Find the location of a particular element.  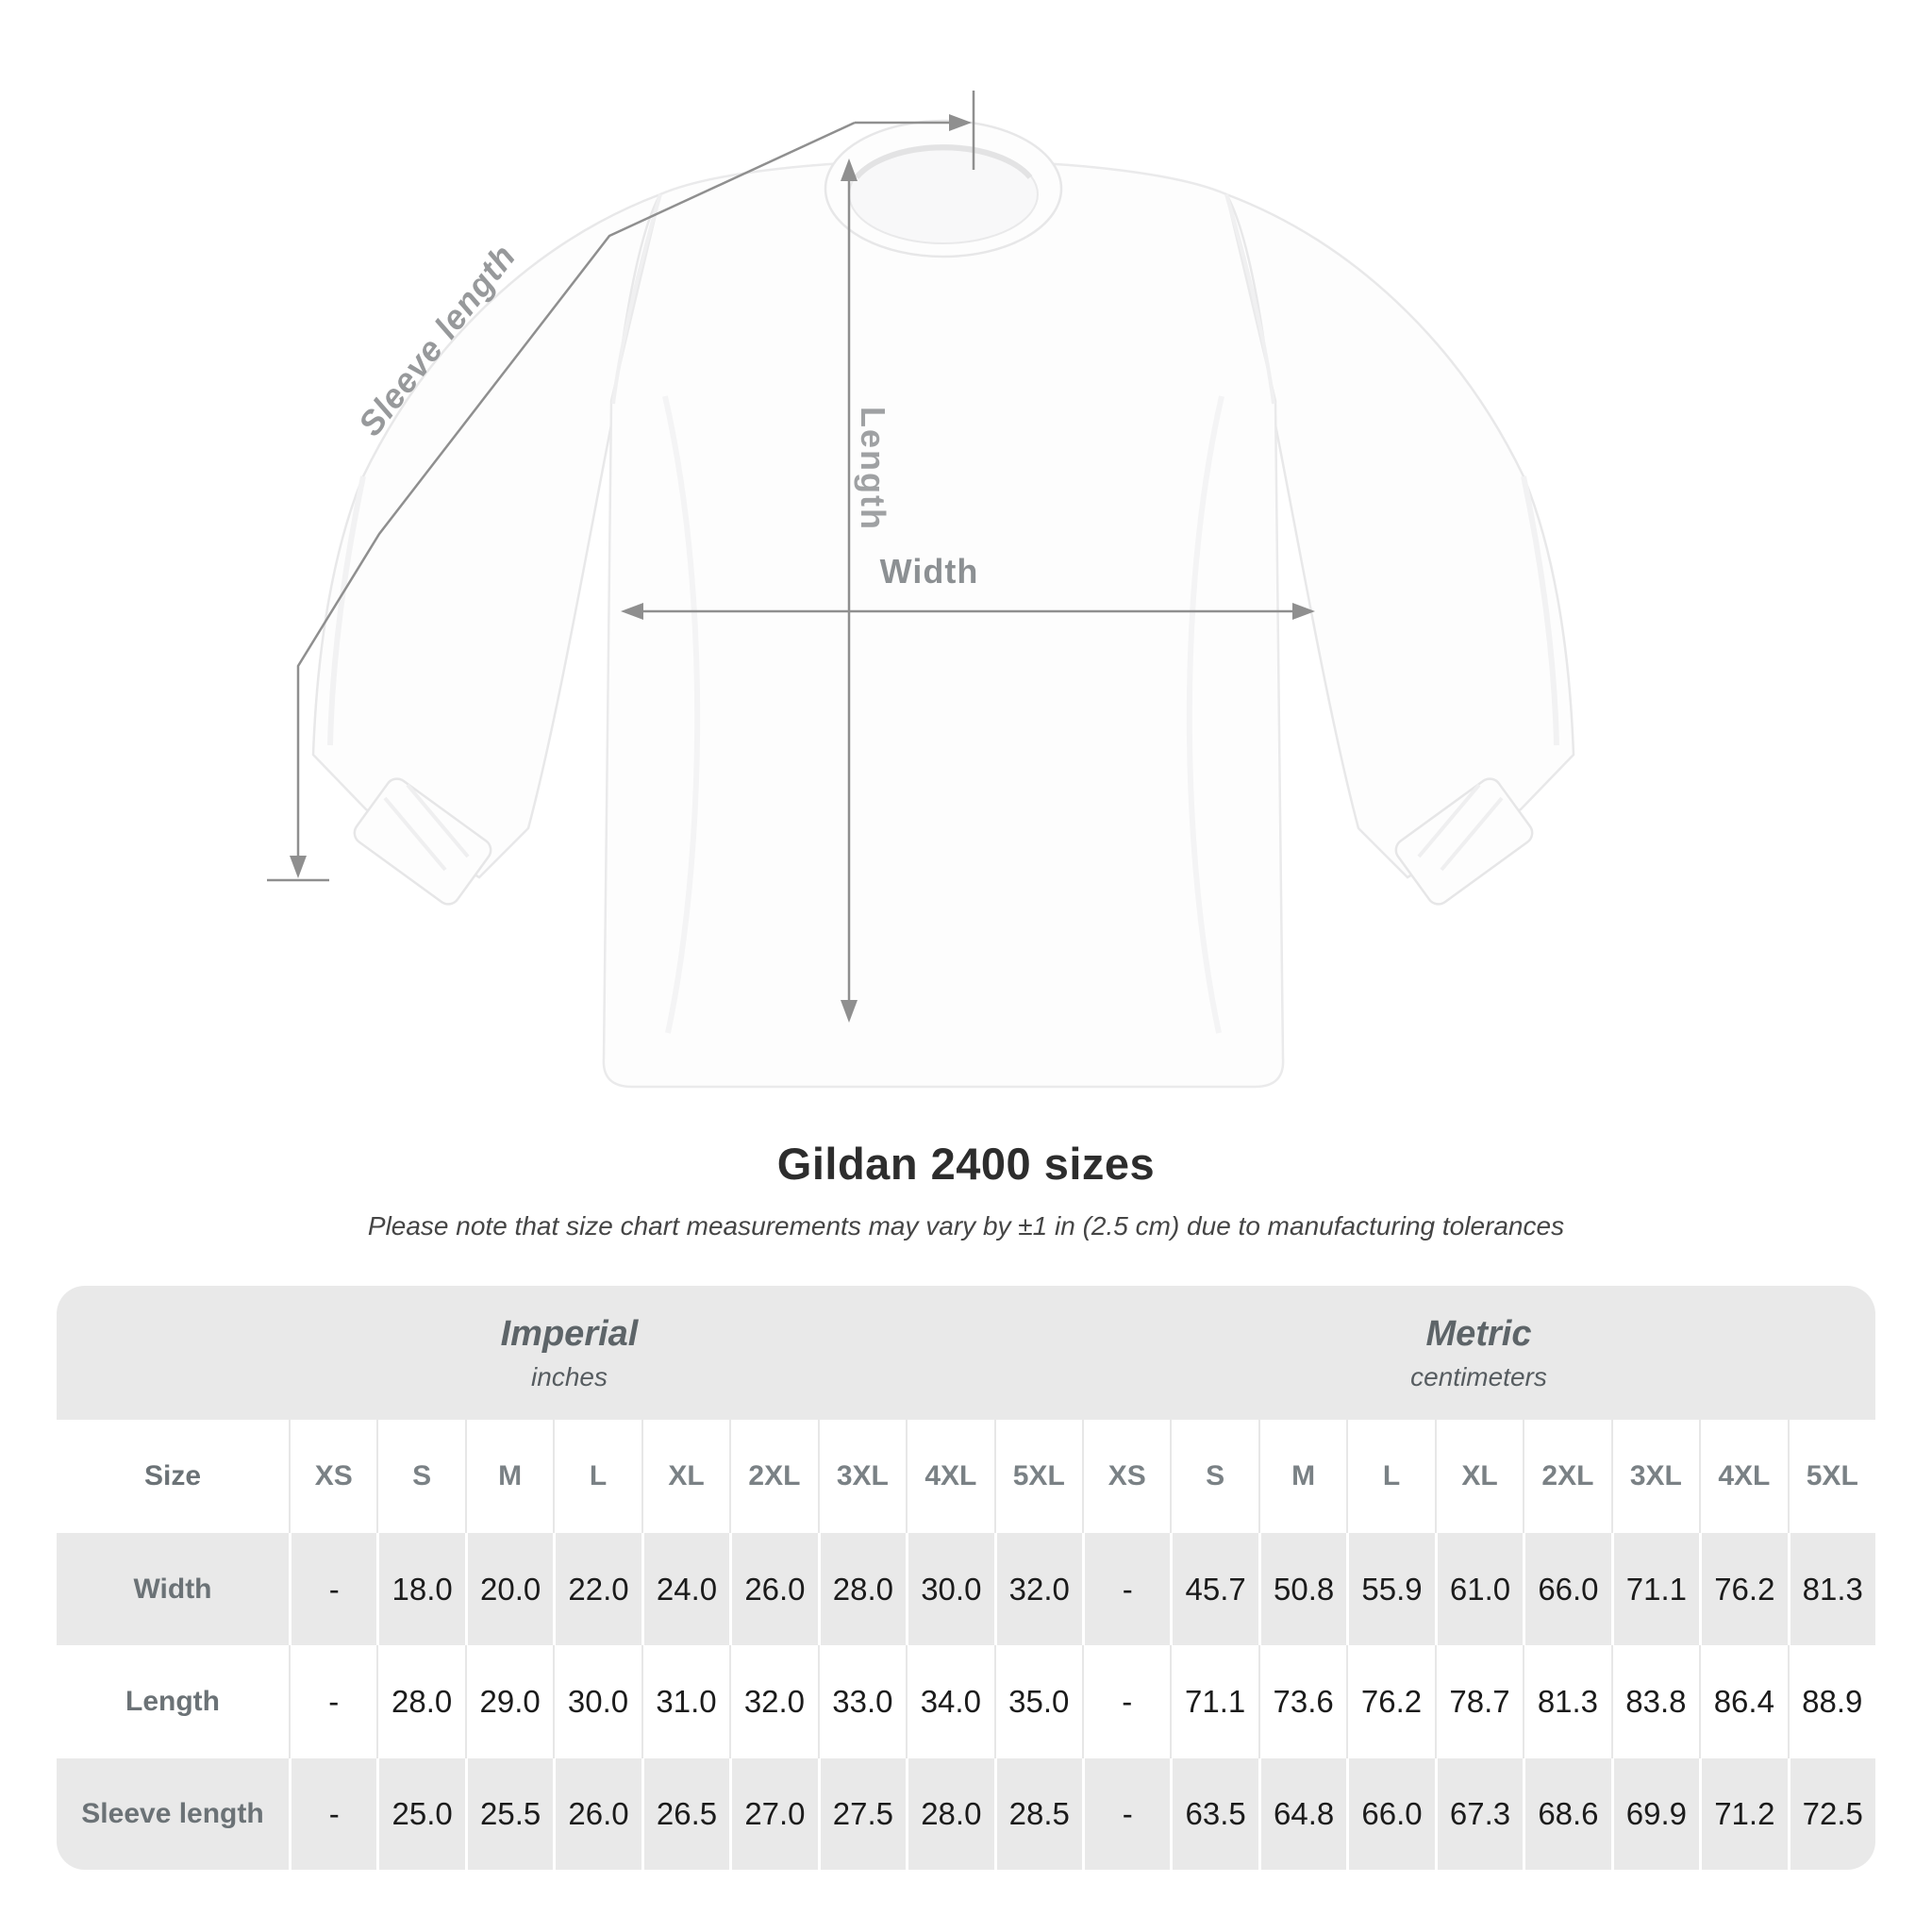

size-header-xl-imperial: XL is located at coordinates (685, 1476).